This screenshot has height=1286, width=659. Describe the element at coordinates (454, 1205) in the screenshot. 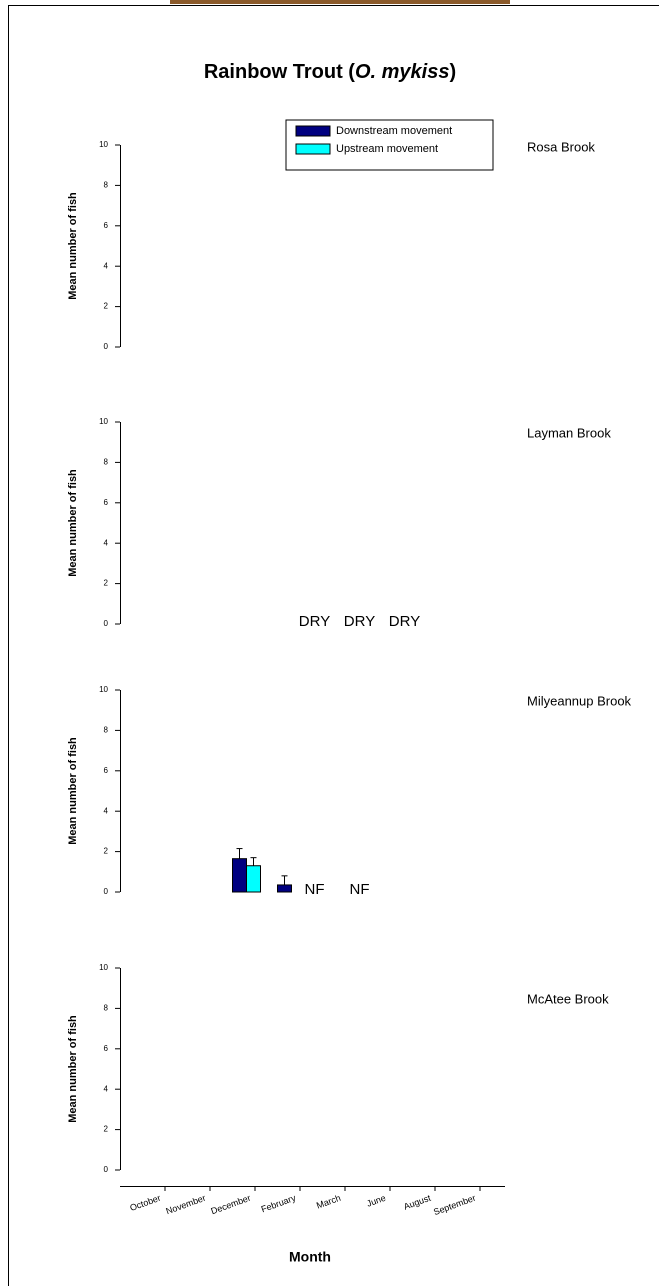

I see `x-tick-label: September` at that location.